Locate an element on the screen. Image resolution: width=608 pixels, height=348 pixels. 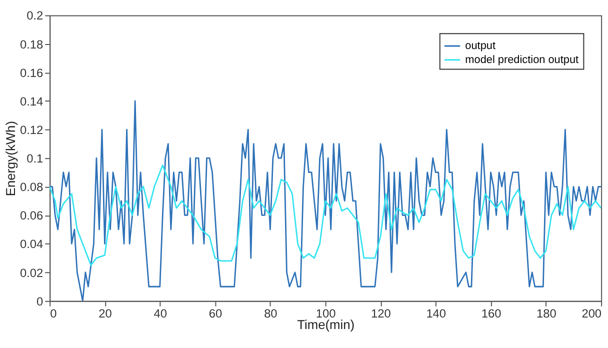
x-tick-label: 160 is located at coordinates (491, 313).